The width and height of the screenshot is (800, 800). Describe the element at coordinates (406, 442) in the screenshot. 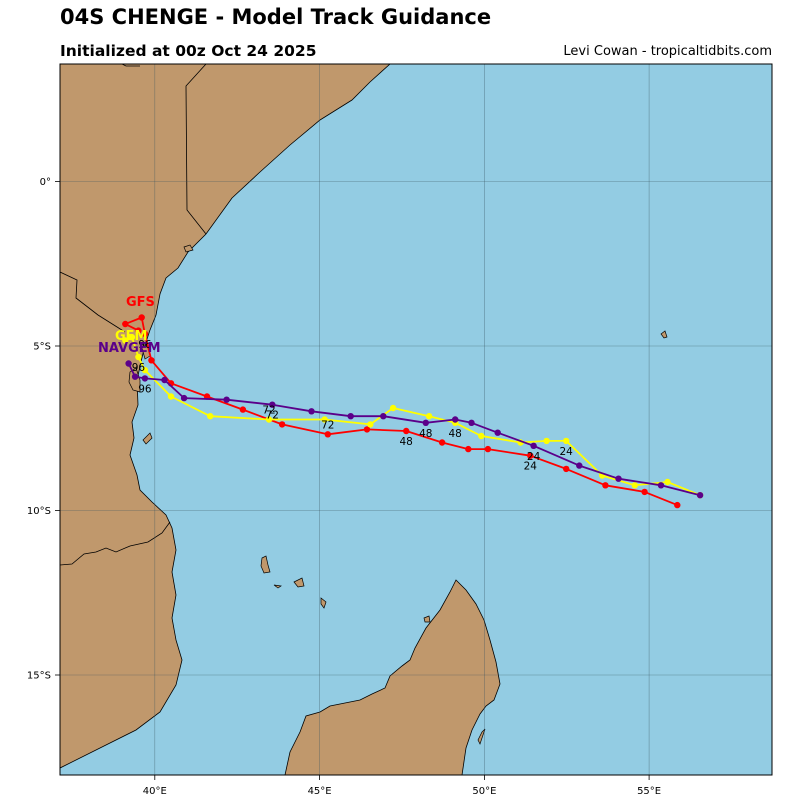

I see `gfs-hour-label: 48` at that location.